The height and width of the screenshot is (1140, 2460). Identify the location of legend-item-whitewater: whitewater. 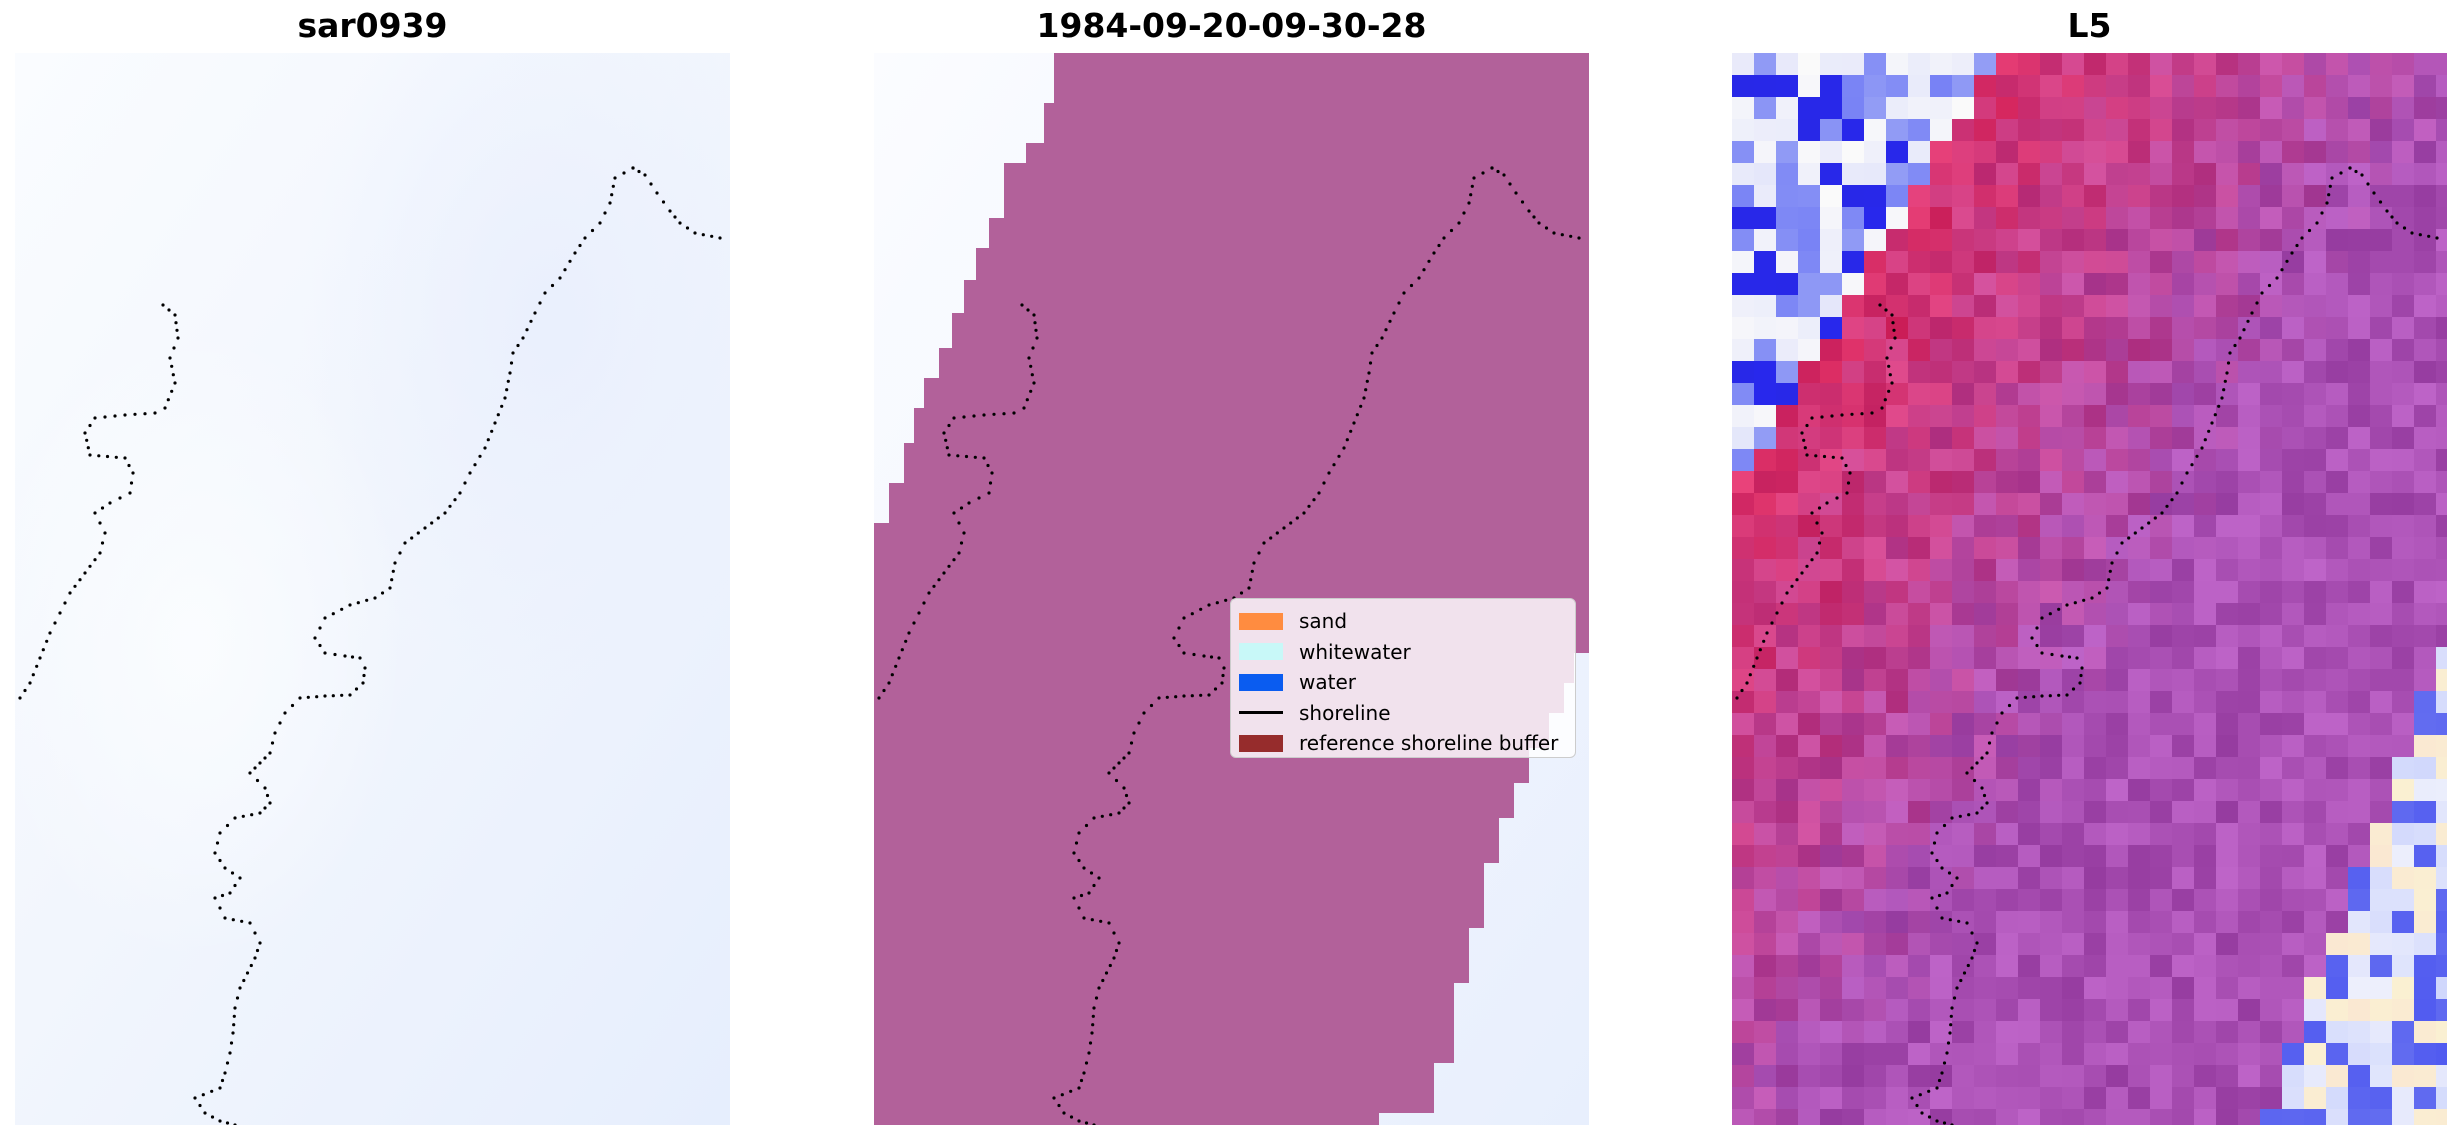
(1402, 652).